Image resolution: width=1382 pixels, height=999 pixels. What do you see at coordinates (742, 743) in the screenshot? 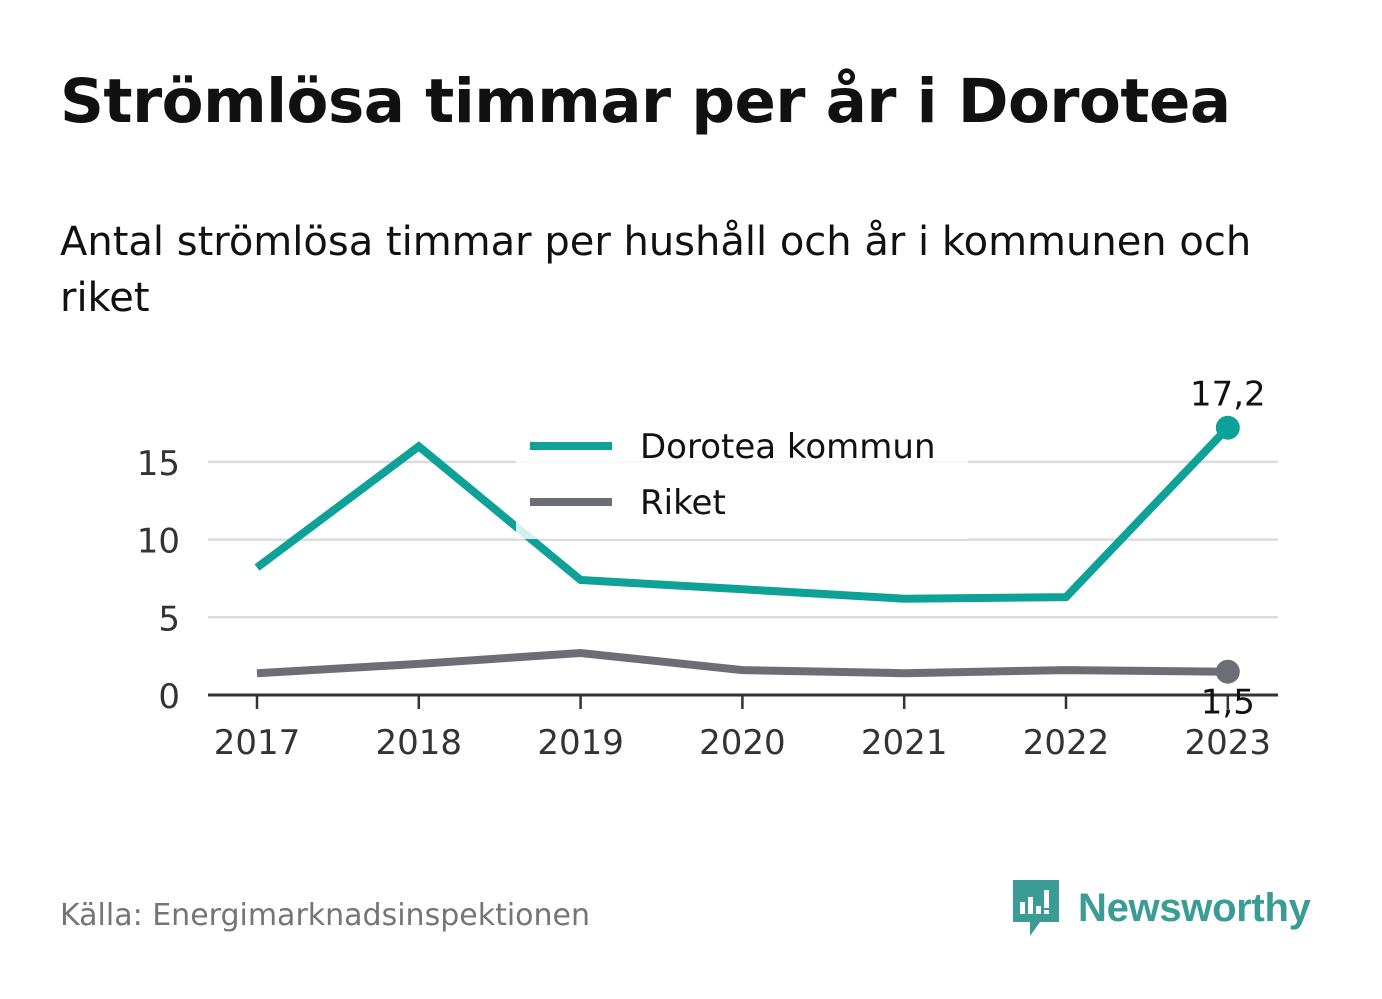
I see `x-tick-label: 2020` at bounding box center [742, 743].